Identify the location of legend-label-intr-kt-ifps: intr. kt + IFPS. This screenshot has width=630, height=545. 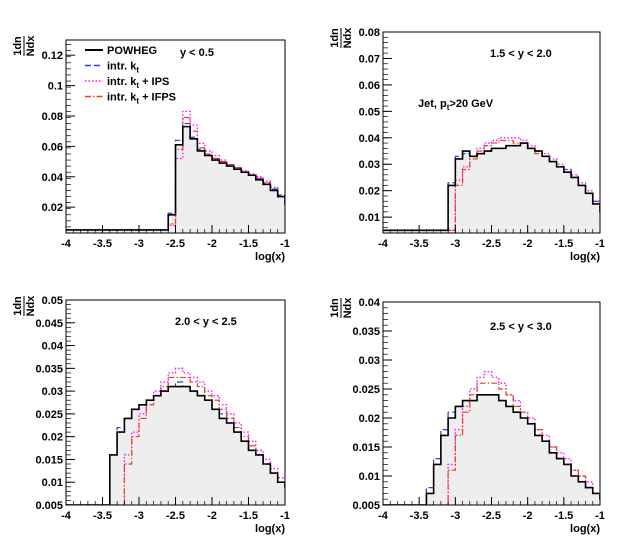
(141, 99).